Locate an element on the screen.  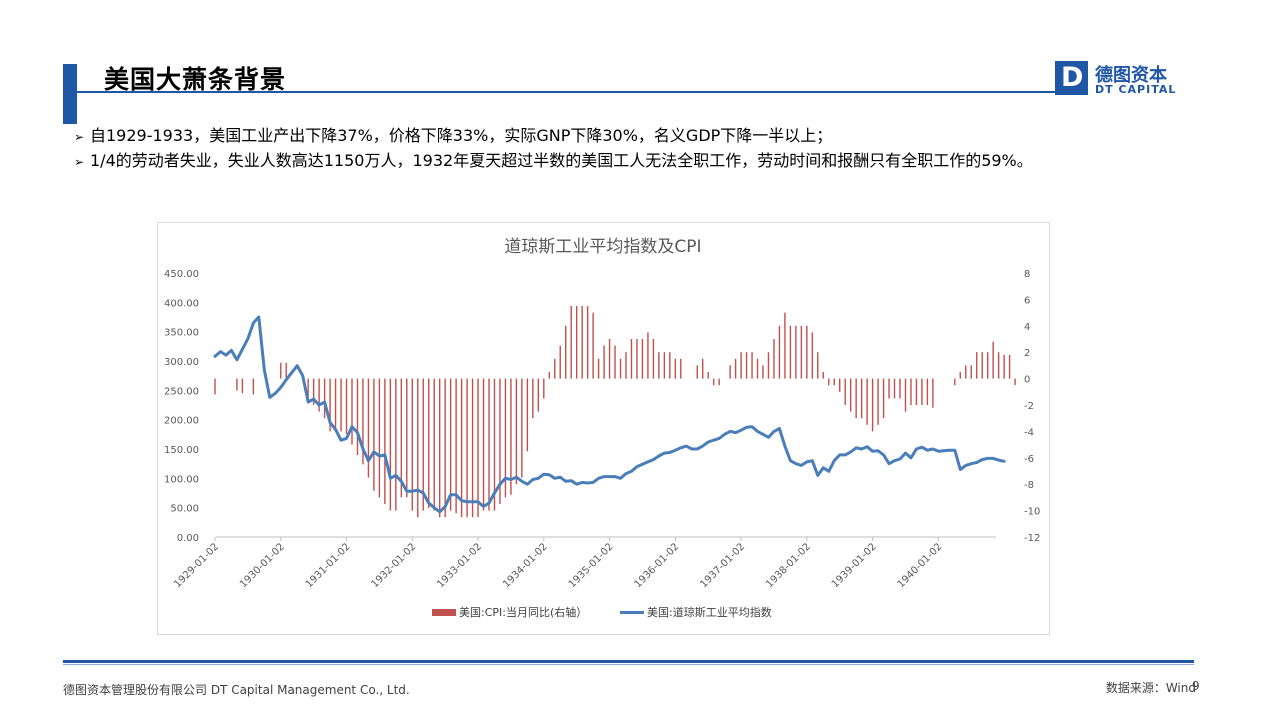
chart-title: 道琼斯工业平均指数及CPI is located at coordinates (602, 247).